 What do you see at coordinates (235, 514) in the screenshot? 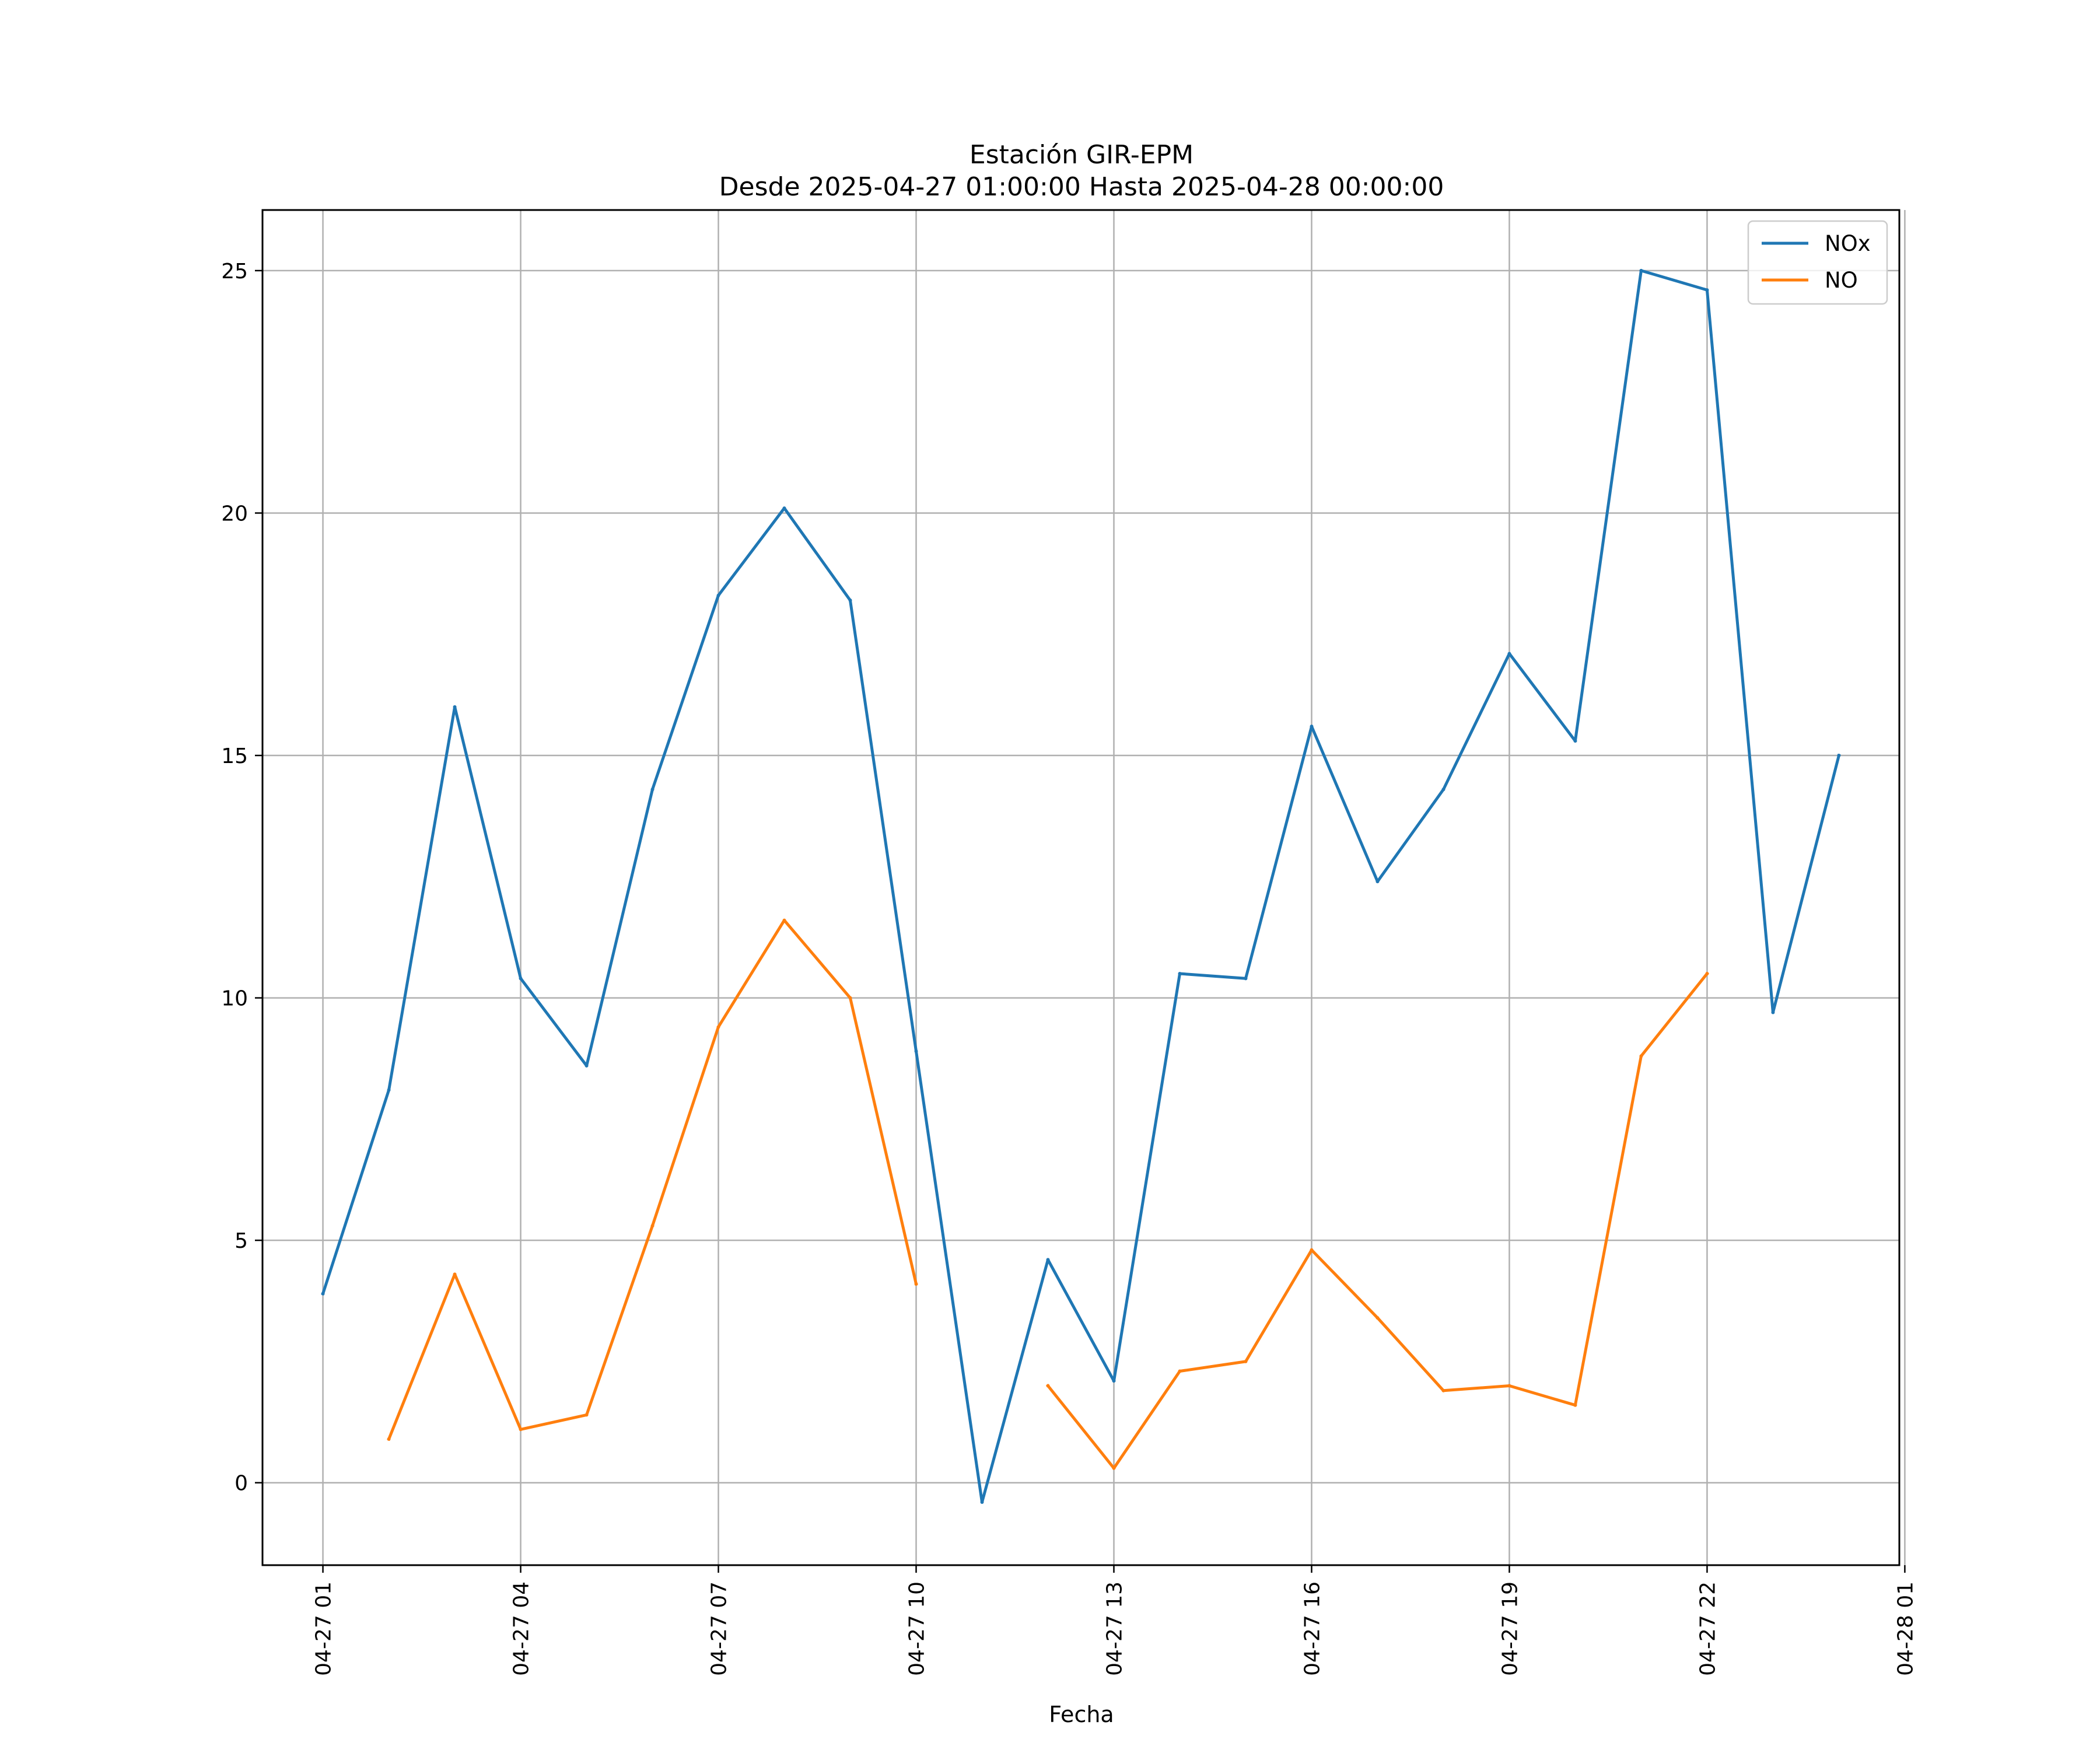
I see `y-tick-label: 20` at bounding box center [235, 514].